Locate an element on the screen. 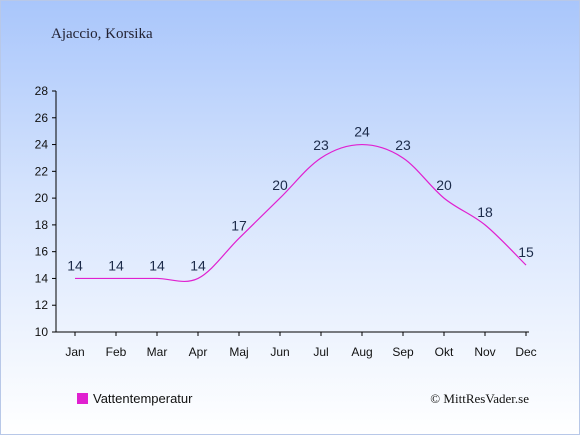 The width and height of the screenshot is (580, 435). x-tick-label: Maj is located at coordinates (238, 352).